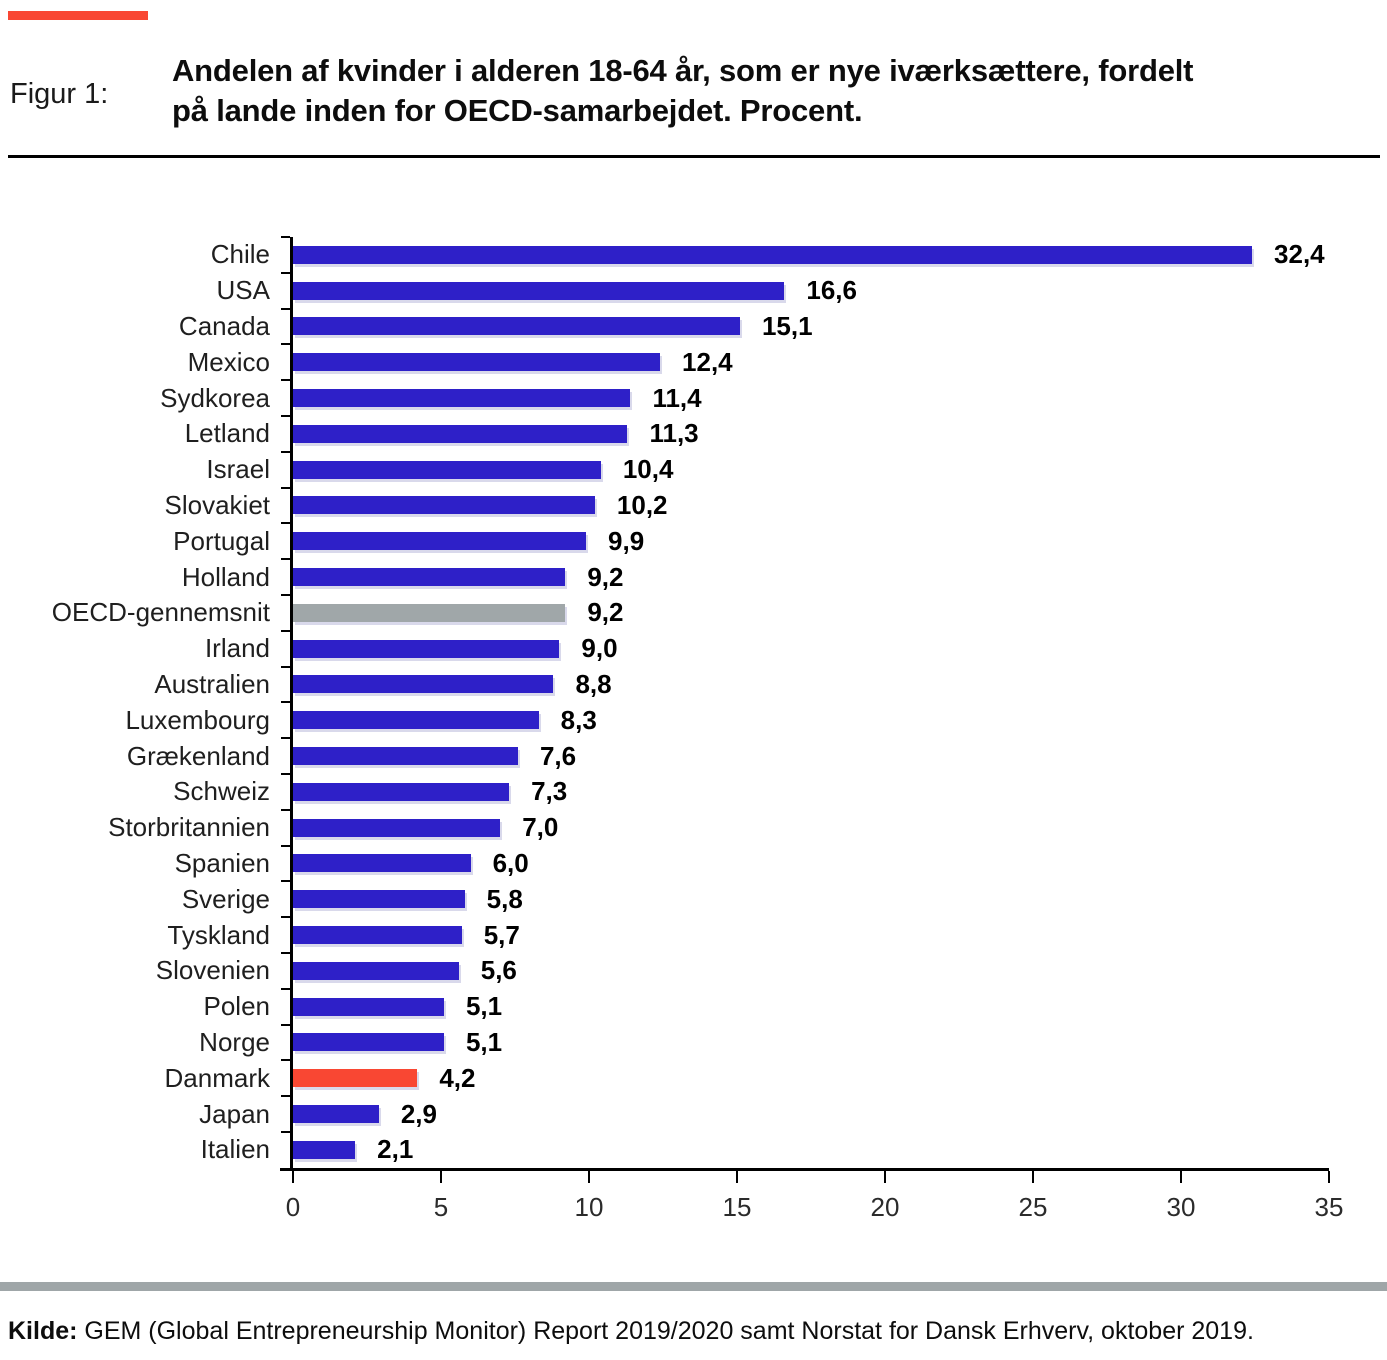 The width and height of the screenshot is (1387, 1360). What do you see at coordinates (225, 576) in the screenshot?
I see `category-label: Holland` at bounding box center [225, 576].